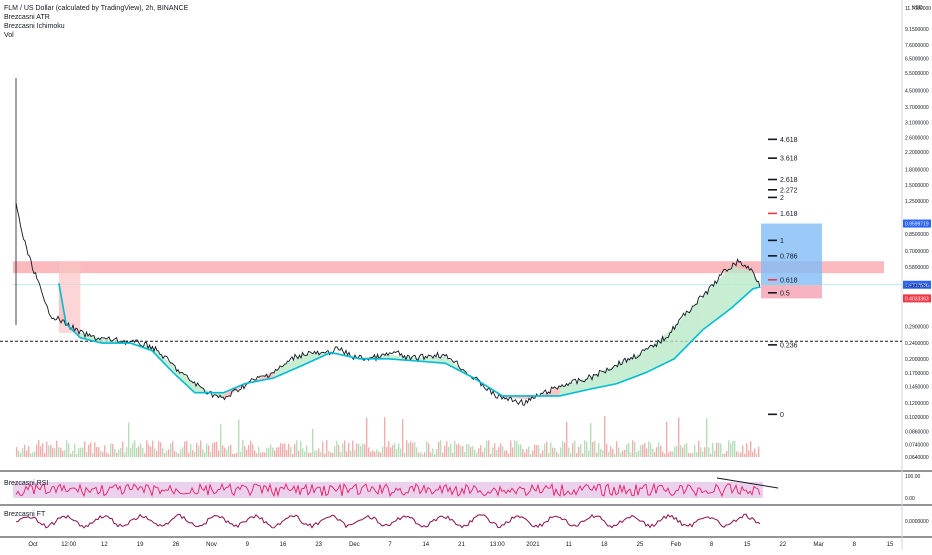 The image size is (932, 555). What do you see at coordinates (789, 280) in the screenshot?
I see `fib-level-label: 0.618` at bounding box center [789, 280].